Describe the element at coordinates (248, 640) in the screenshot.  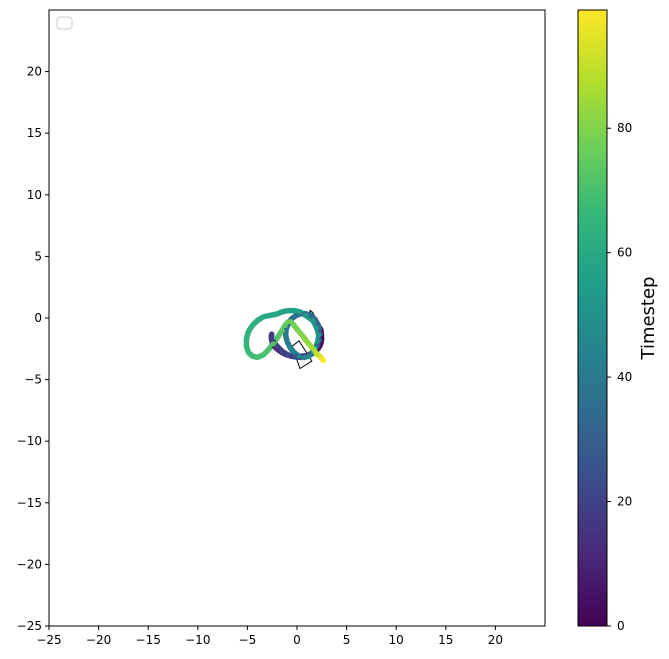
I see `x-tick-label: −5` at that location.